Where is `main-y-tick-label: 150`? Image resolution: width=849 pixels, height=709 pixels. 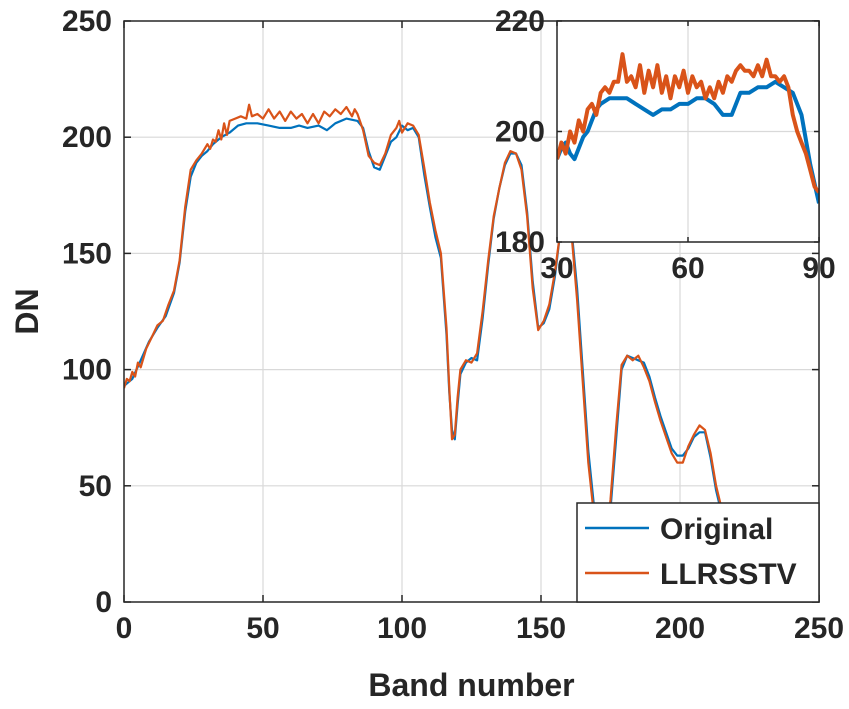
main-y-tick-label: 150 is located at coordinates (87, 253).